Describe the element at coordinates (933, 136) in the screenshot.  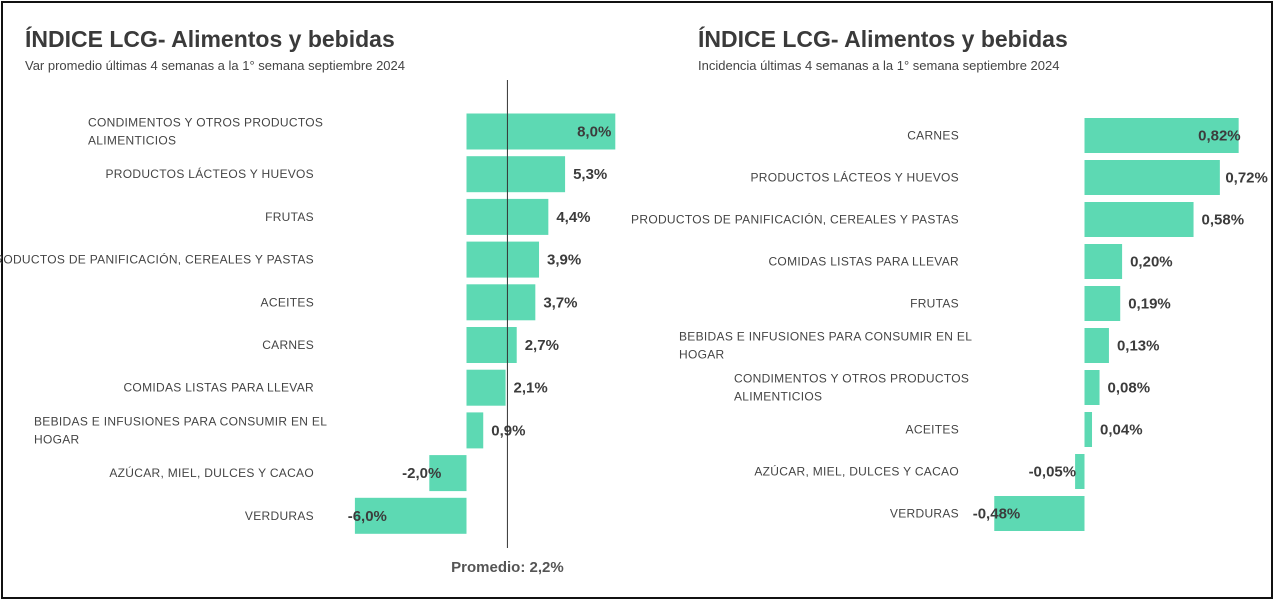
I see `right-category-label: CARNES` at that location.